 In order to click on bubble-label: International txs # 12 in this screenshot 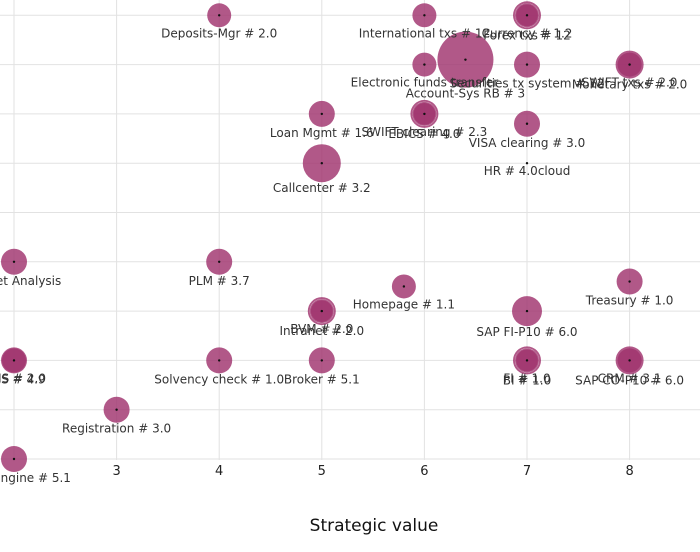, I will do `click(424, 33)`.